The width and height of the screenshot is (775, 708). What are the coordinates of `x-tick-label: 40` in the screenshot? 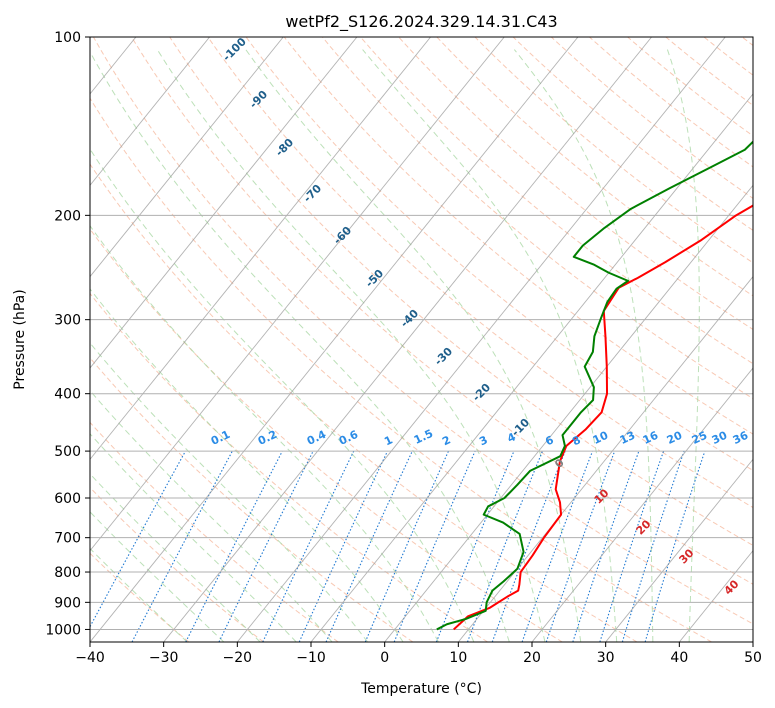 It's located at (679, 658).